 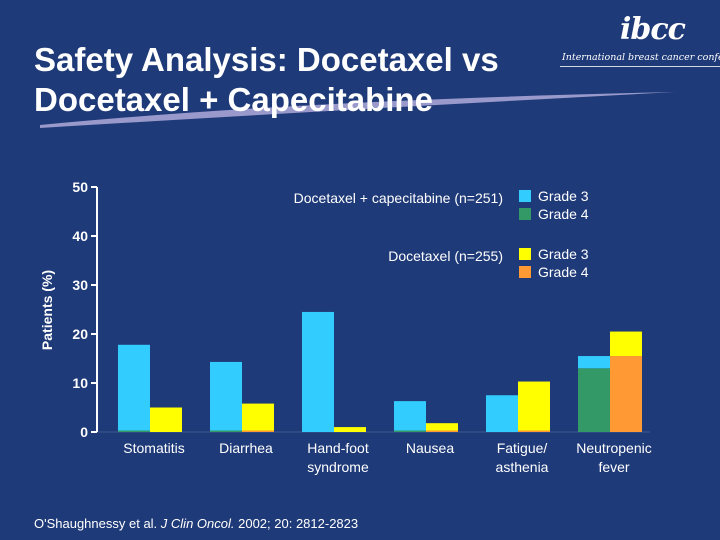 I want to click on legend-d-grade3-swatch, so click(x=525, y=254).